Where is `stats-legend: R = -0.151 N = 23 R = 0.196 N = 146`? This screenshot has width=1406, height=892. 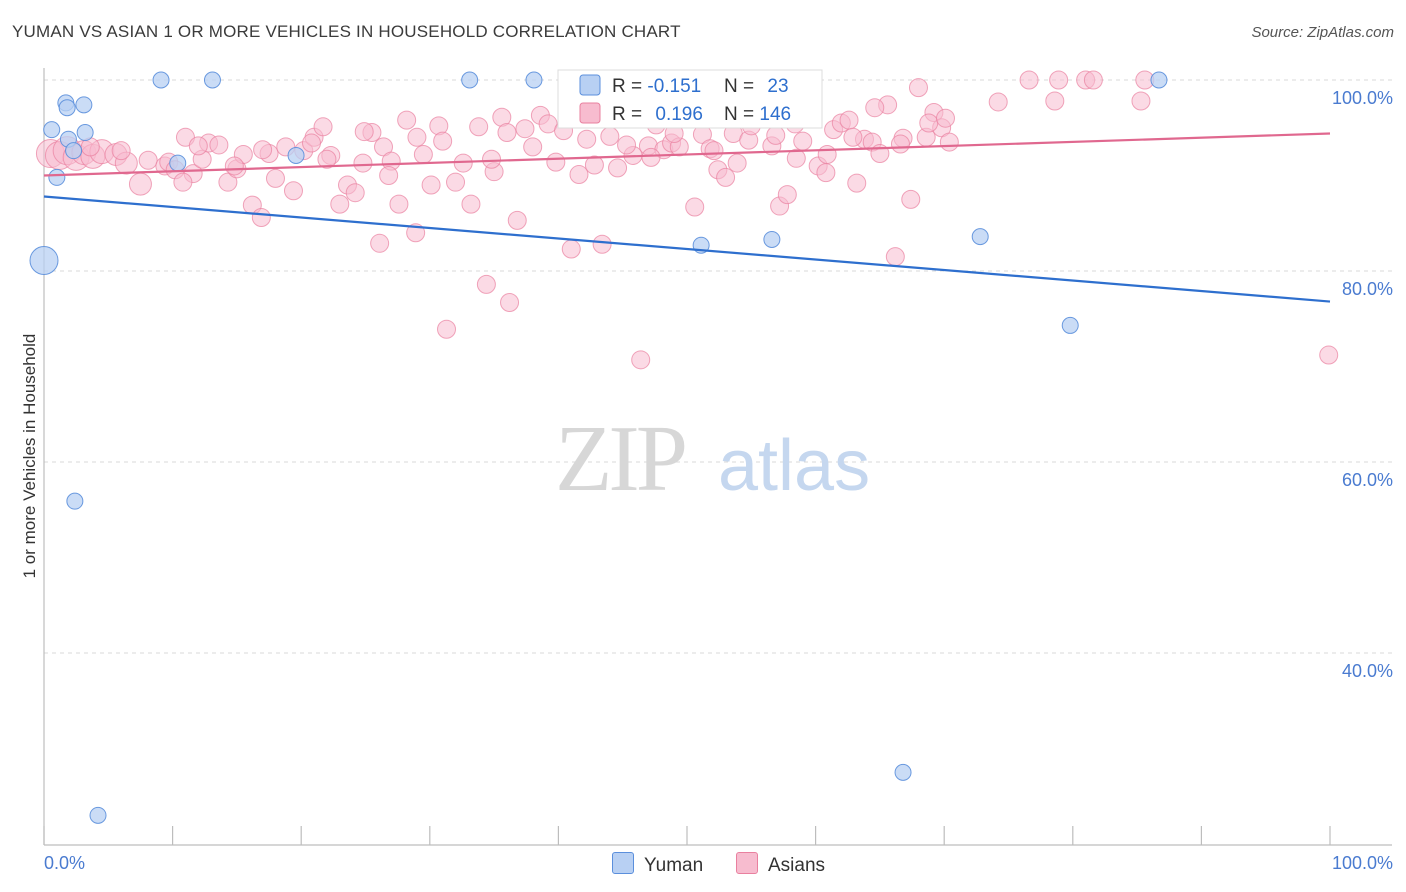
stats-legend: R = -0.151 N = 23 R = 0.196 N = 146 is located at coordinates (690, 99).